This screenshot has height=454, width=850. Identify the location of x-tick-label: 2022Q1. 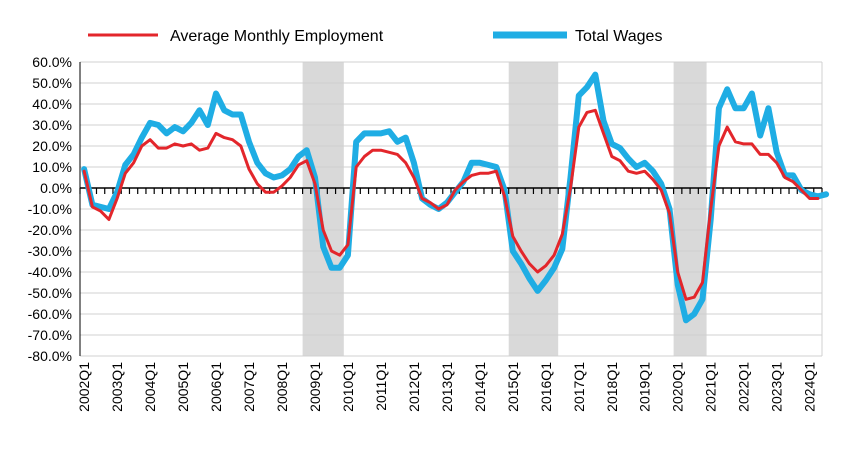
(744, 387).